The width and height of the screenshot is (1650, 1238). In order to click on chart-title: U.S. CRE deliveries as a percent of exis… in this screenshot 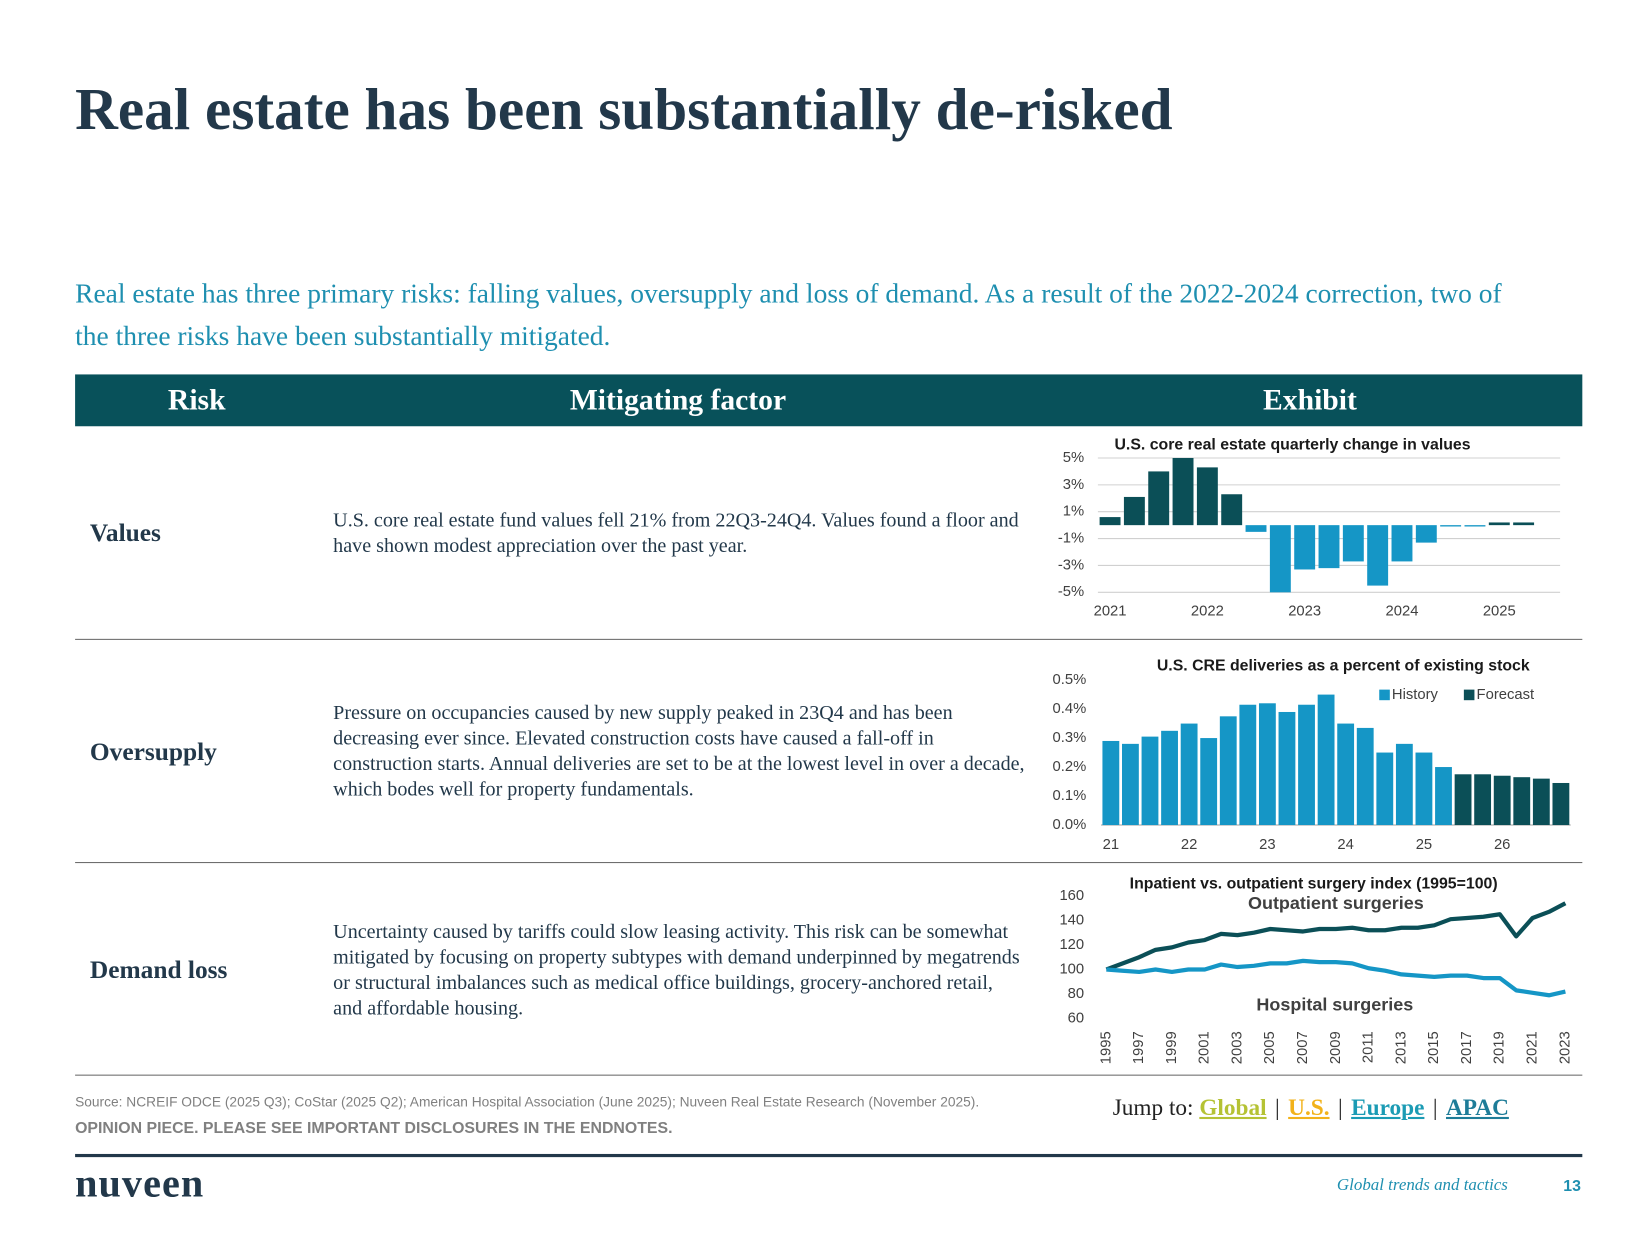, I will do `click(1343, 666)`.